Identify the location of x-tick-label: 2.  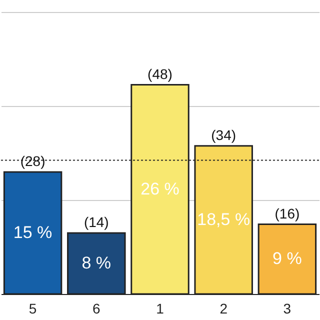
(224, 308).